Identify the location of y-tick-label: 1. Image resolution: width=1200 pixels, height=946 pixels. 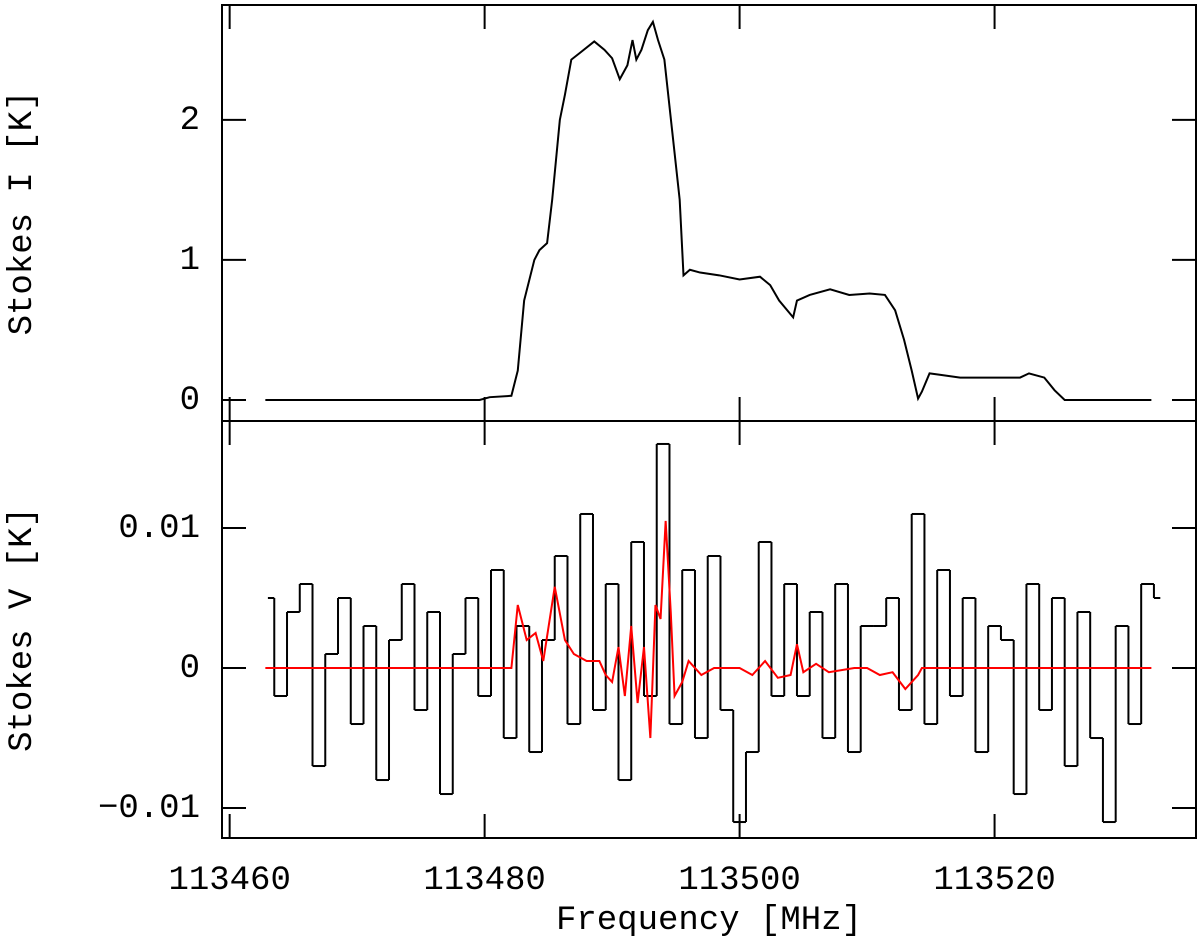
(190, 261).